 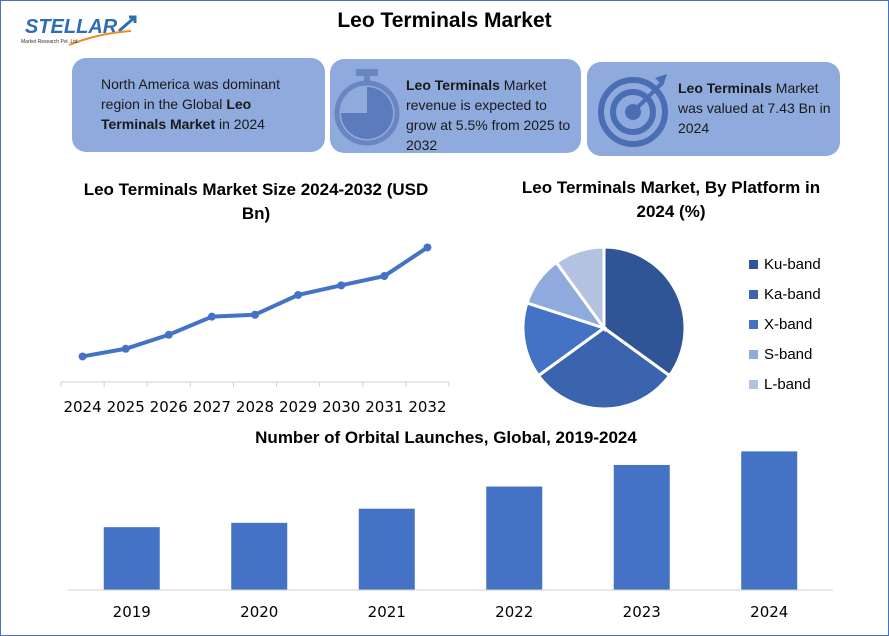 What do you see at coordinates (255, 407) in the screenshot?
I see `x-tick-label: 2028` at bounding box center [255, 407].